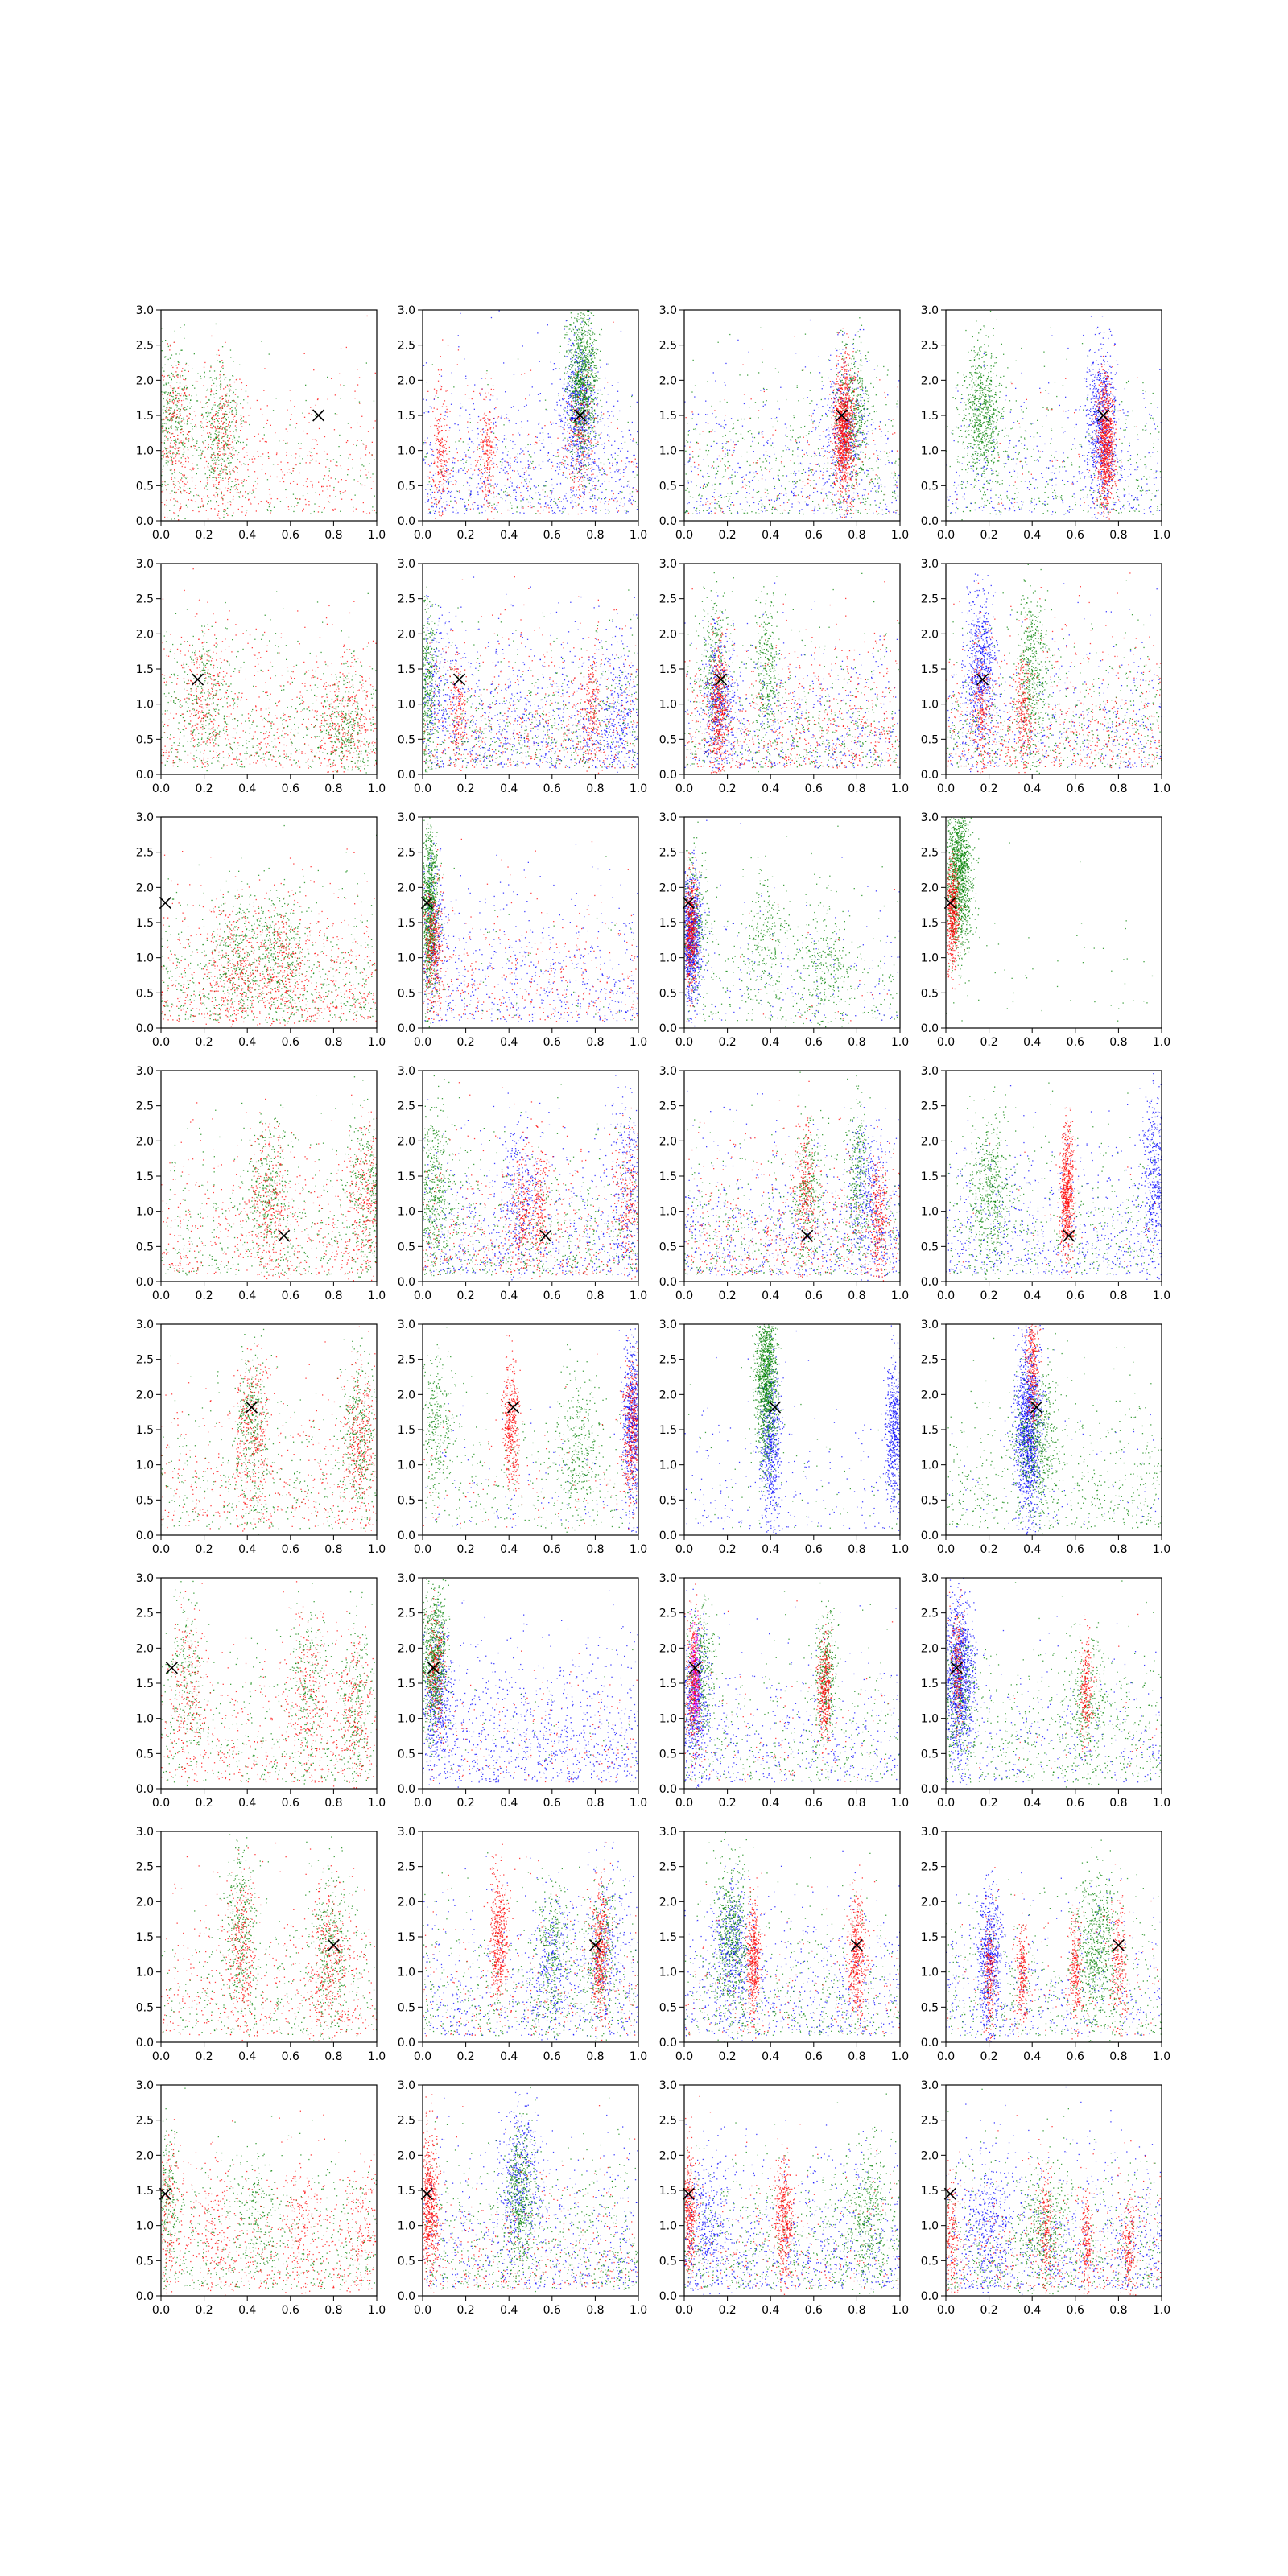 This screenshot has height=2576, width=1288. Describe the element at coordinates (145, 521) in the screenshot. I see `y-tick-label: 0.0` at that location.